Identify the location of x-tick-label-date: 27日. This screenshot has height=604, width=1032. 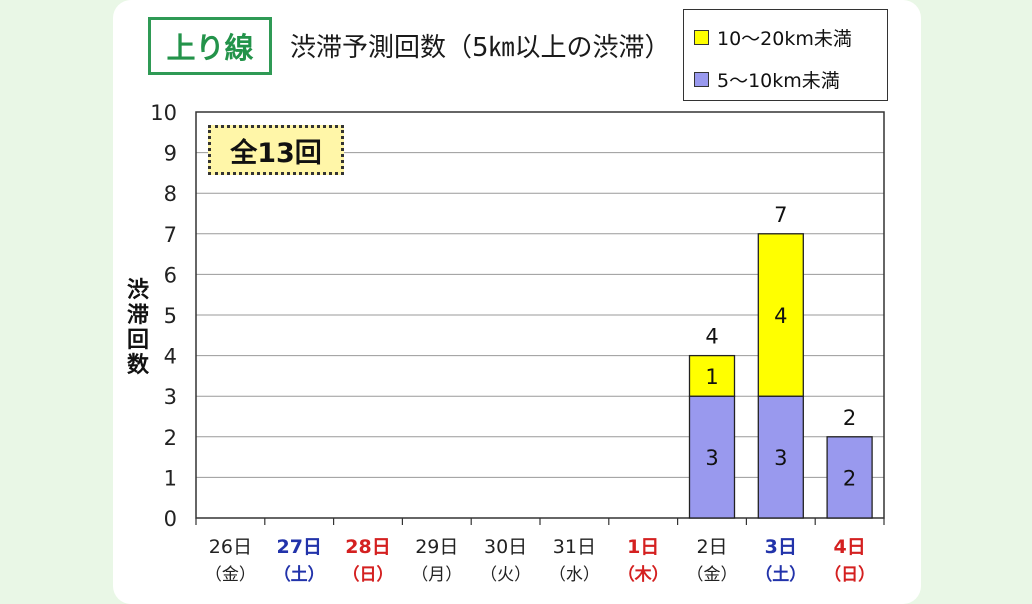
(298, 547).